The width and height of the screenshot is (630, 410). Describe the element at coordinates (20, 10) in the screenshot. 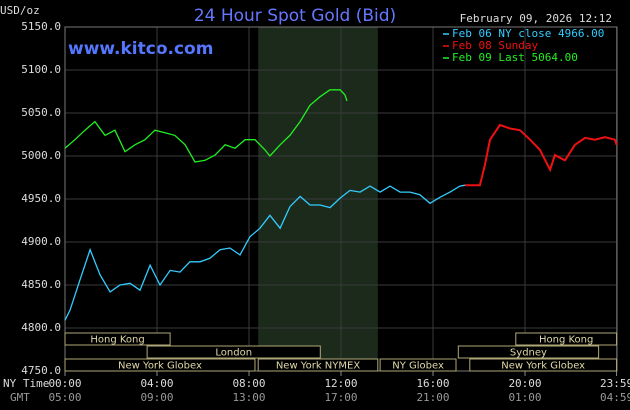

I see `y-axis-label: USD/oz` at that location.